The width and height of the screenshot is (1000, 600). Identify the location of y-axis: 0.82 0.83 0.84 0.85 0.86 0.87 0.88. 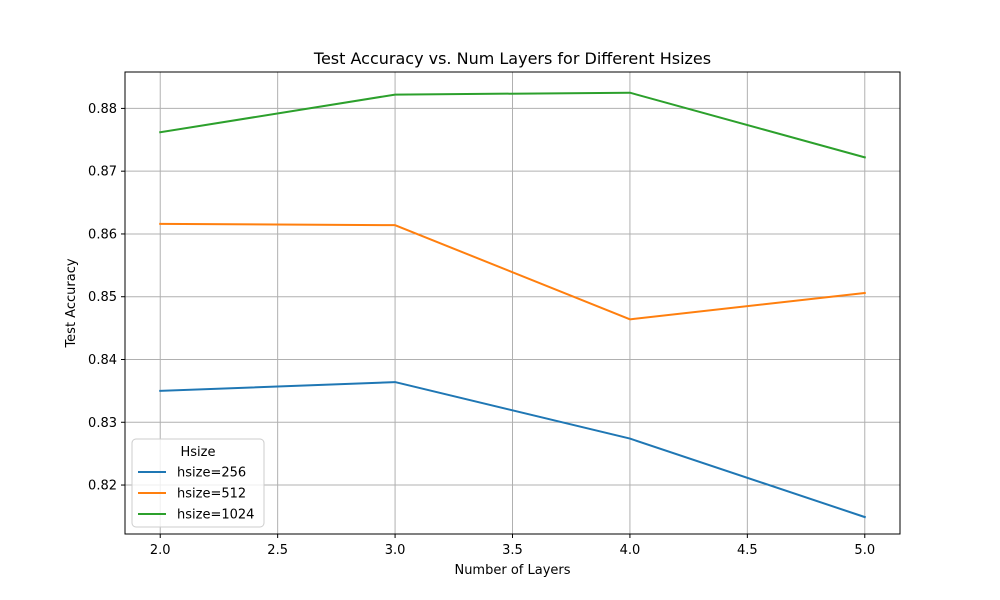
(106, 298).